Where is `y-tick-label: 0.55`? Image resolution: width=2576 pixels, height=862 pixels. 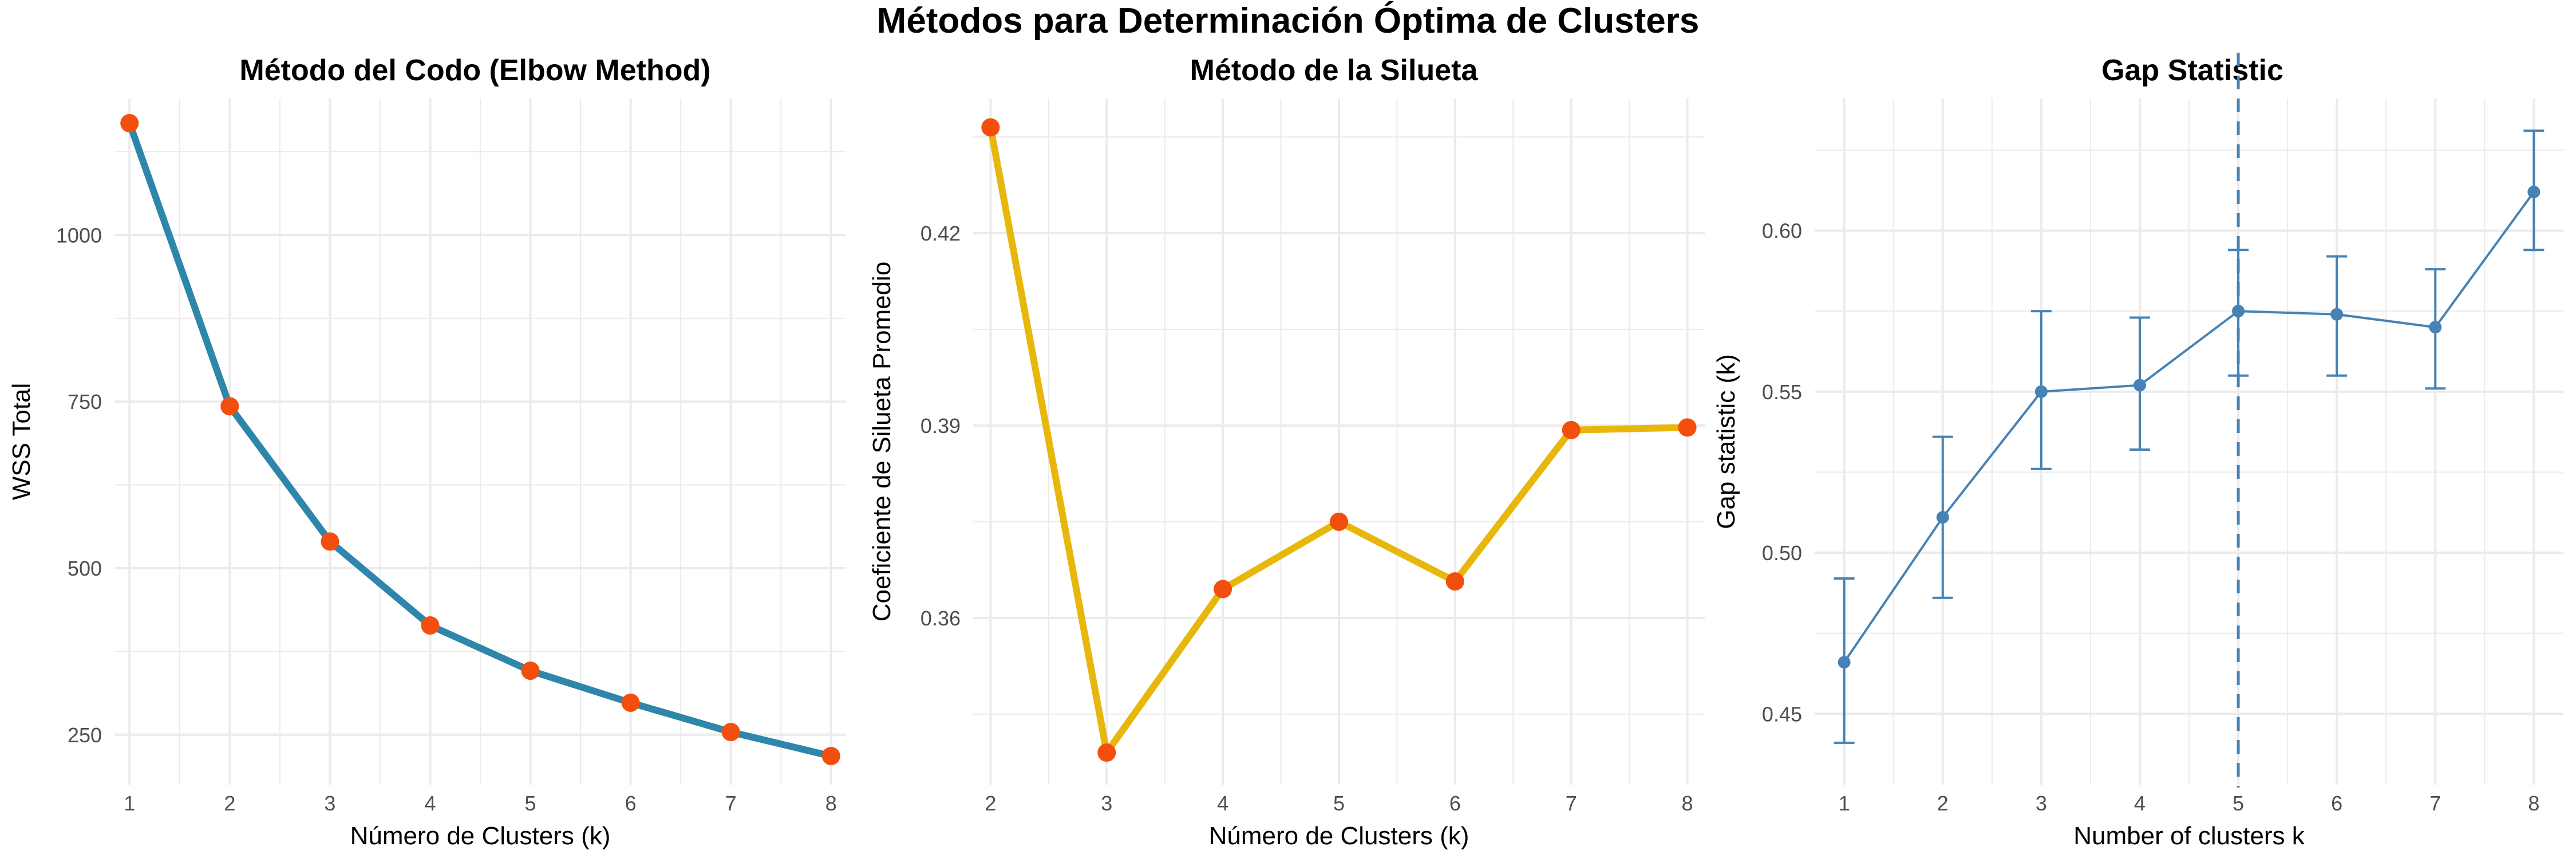 y-tick-label: 0.55 is located at coordinates (1782, 392).